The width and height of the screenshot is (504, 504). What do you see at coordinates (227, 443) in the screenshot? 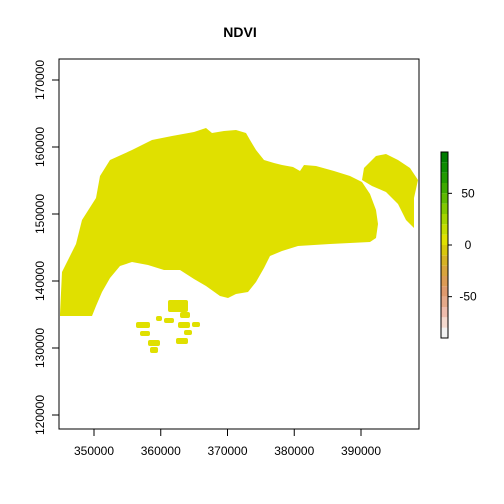
I see `x-axis: 350000 360000 370000 380000 390000` at bounding box center [227, 443].